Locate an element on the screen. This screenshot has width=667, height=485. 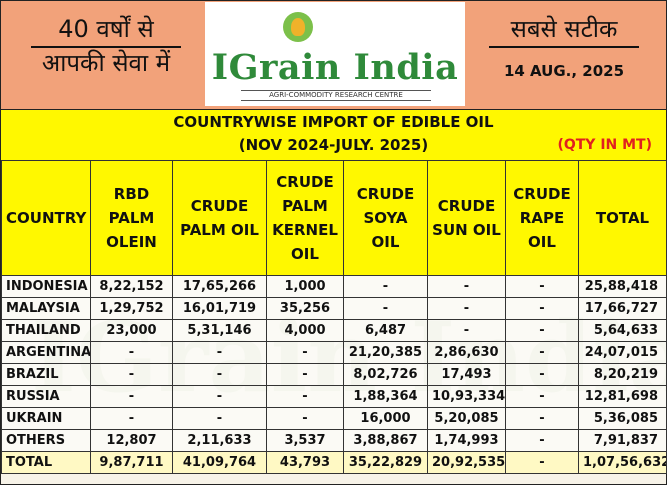
quantity-cell: 23,000 is located at coordinates (131, 330).